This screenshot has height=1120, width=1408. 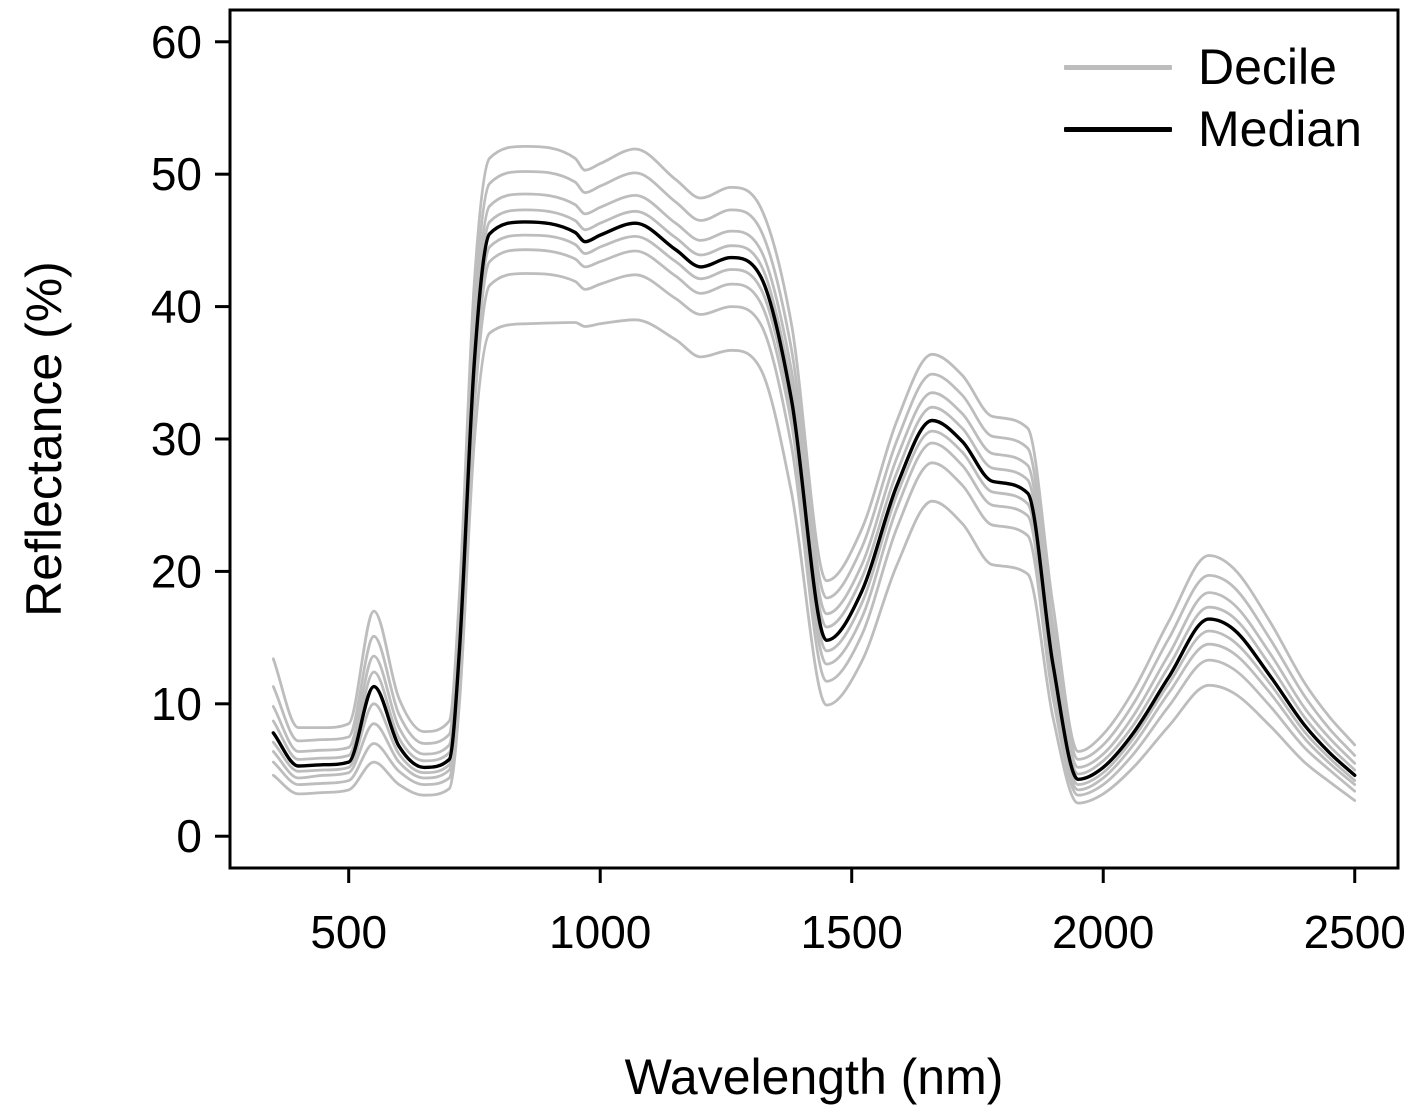 I want to click on y-axis-title: Reflectance (%), so click(x=44, y=439).